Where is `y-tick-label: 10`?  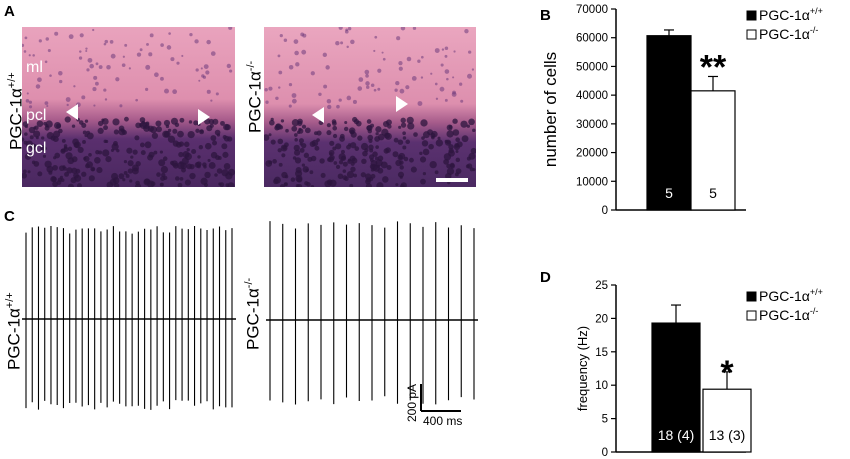
y-tick-label: 10 is located at coordinates (601, 386).